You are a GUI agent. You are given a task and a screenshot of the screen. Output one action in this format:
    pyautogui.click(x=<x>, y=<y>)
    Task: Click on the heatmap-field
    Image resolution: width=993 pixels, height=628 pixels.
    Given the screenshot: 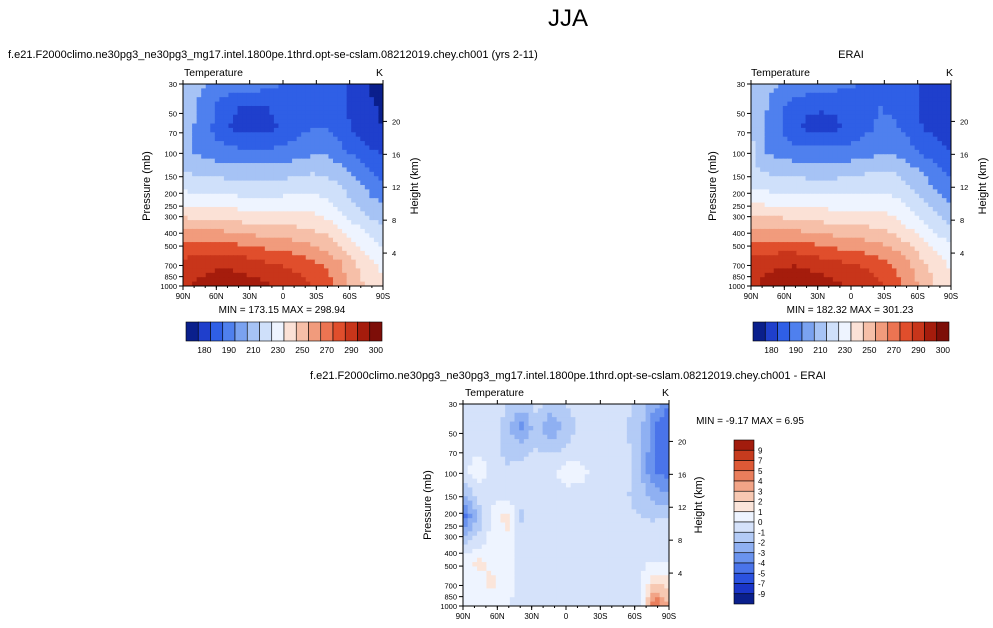 What is the action you would take?
    pyautogui.click(x=851, y=185)
    